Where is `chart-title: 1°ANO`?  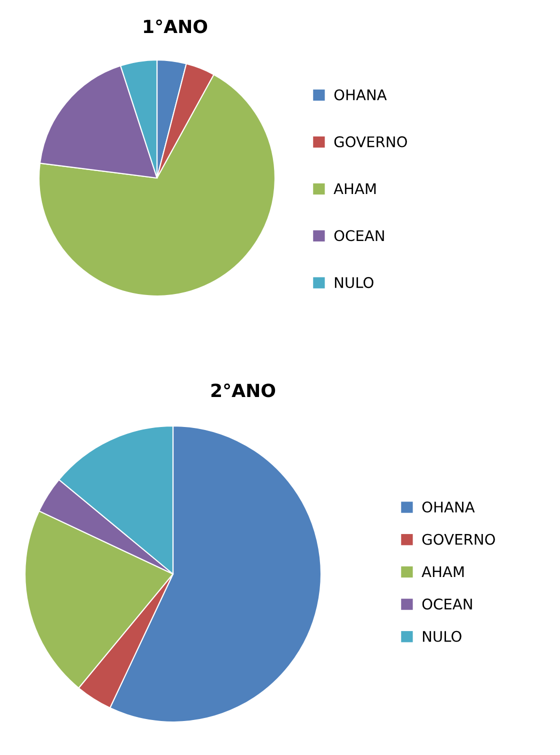 chart-title: 1°ANO is located at coordinates (176, 26).